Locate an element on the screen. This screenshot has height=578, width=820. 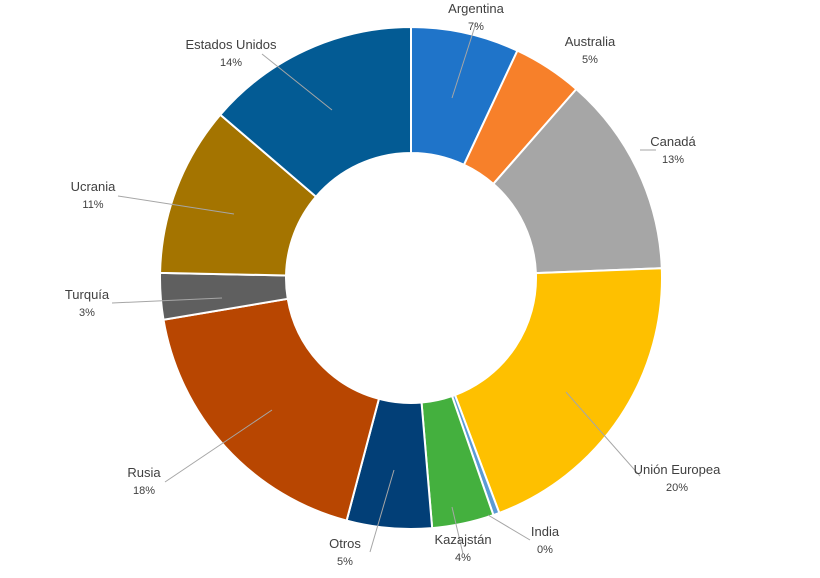
label-name-canada: Canadá is located at coordinates (673, 141).